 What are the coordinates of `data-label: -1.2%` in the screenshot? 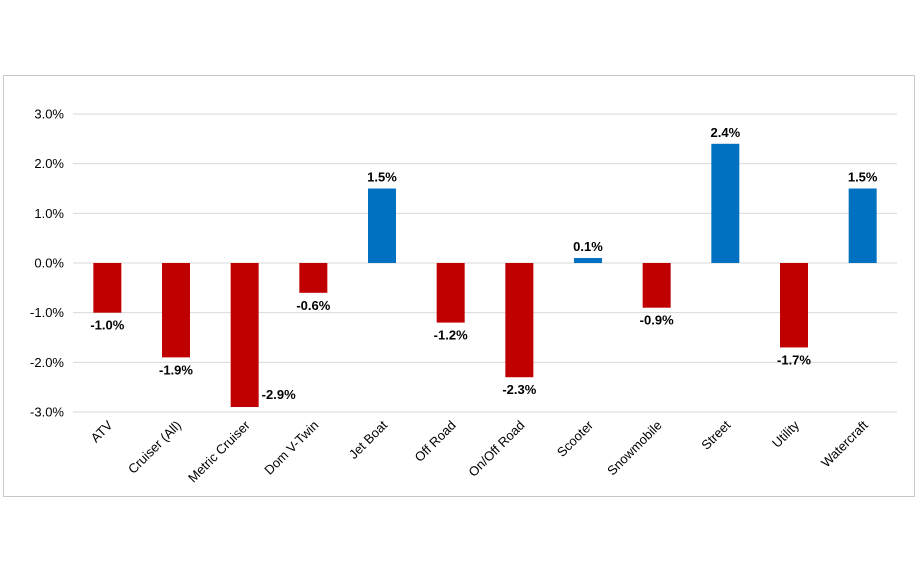 It's located at (451, 335).